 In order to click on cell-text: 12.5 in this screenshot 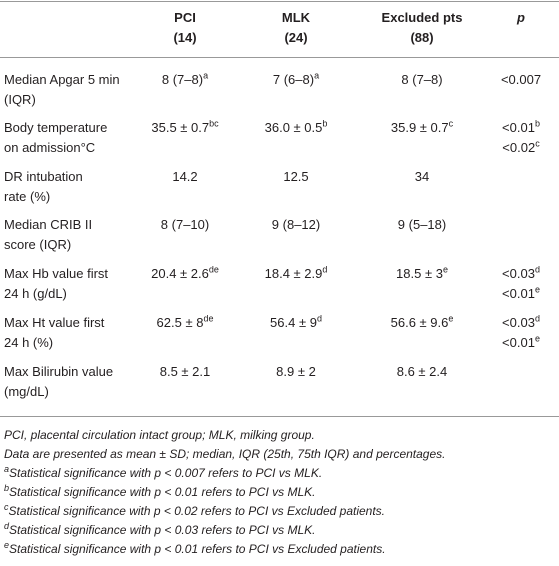, I will do `click(296, 176)`.